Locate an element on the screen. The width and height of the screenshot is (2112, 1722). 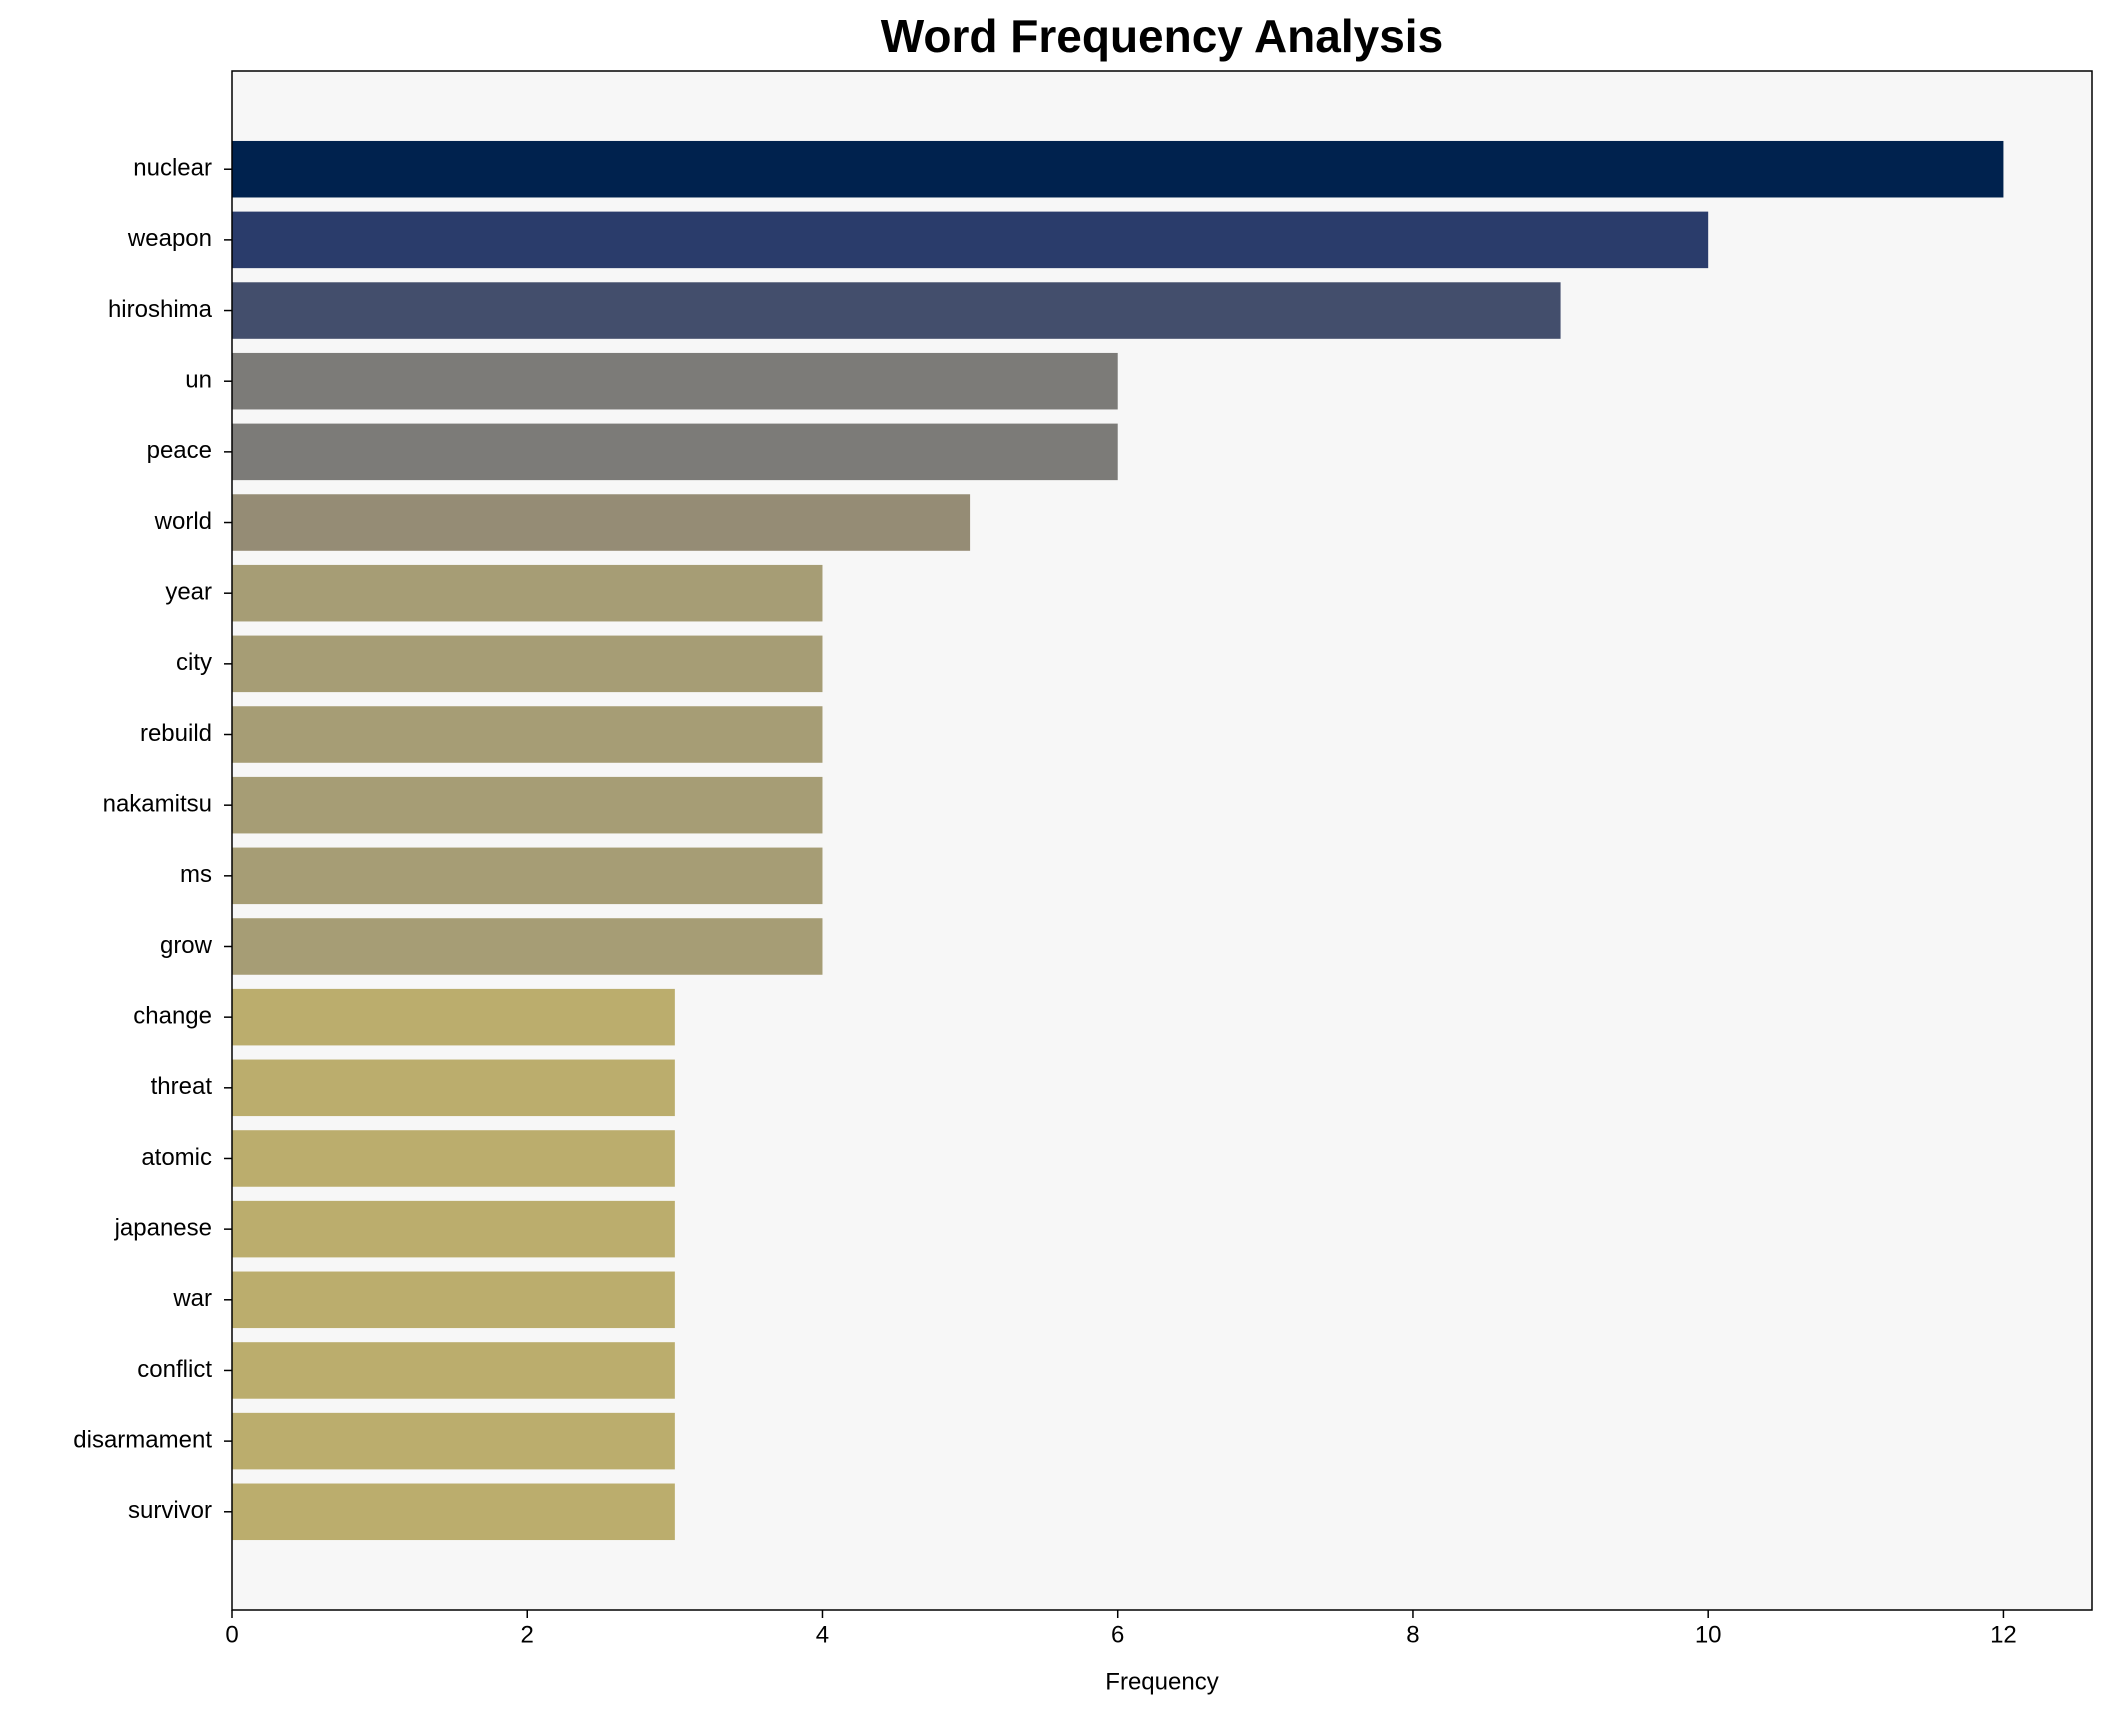
y-tick-label: war is located at coordinates (192, 1298).